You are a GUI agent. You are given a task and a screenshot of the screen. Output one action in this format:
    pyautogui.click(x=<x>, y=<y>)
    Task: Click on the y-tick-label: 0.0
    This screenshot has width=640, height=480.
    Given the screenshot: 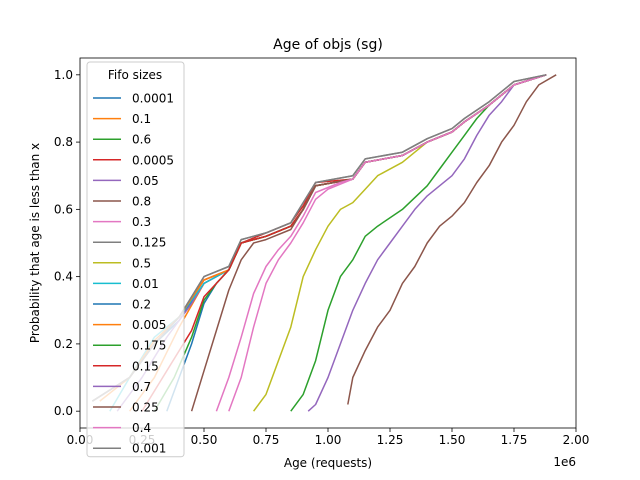 What is the action you would take?
    pyautogui.click(x=63, y=411)
    